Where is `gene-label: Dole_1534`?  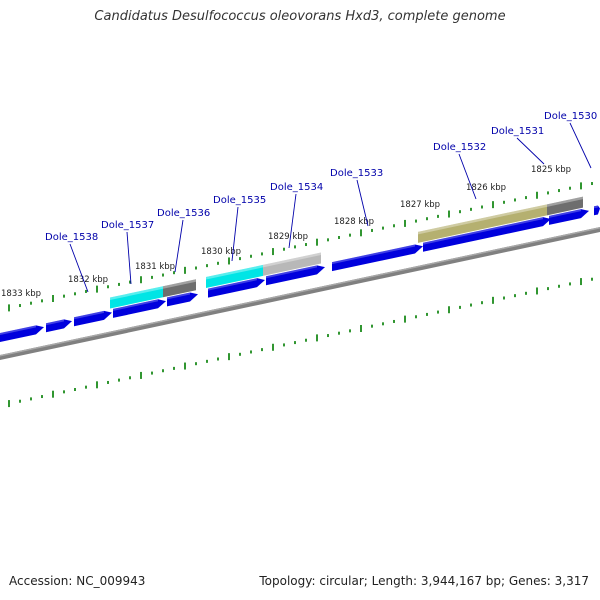
gene-label: Dole_1534 is located at coordinates (296, 187).